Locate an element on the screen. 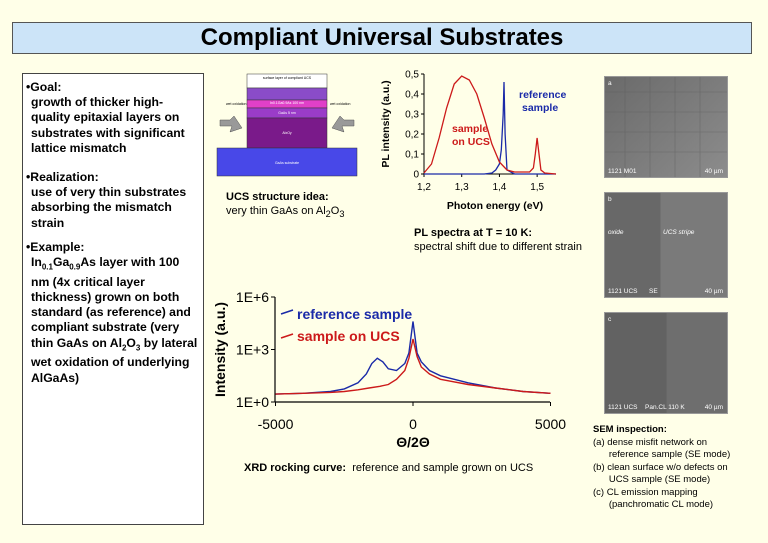 The image size is (768, 543). example-heading: Example: is located at coordinates (57, 247).